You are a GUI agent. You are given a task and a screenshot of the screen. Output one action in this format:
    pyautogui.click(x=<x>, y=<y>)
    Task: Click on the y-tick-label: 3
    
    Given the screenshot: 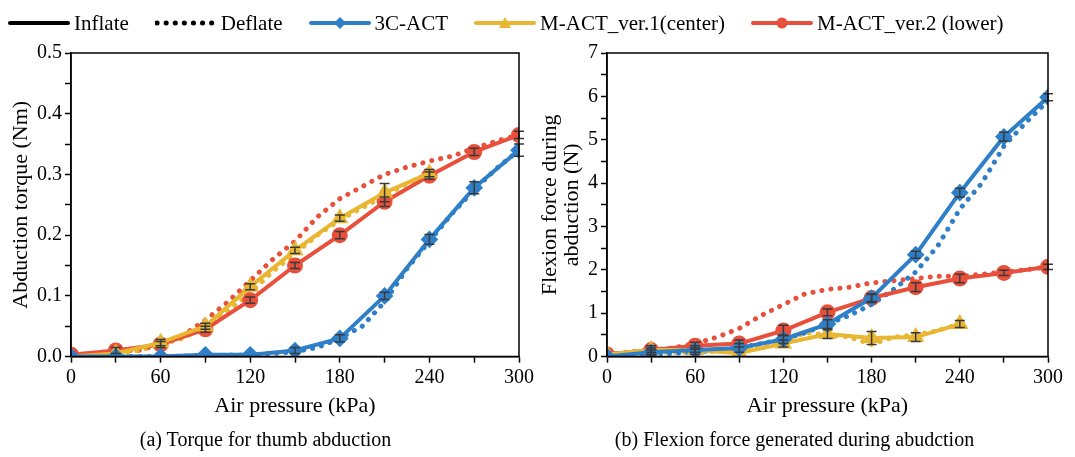 What is the action you would take?
    pyautogui.click(x=593, y=224)
    